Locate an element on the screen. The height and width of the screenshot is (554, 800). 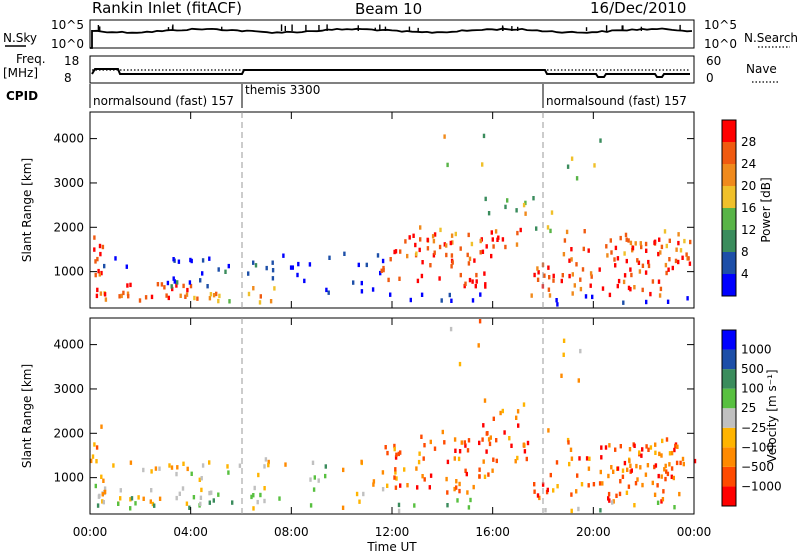
power-colorbar-band is located at coordinates (729, 153).